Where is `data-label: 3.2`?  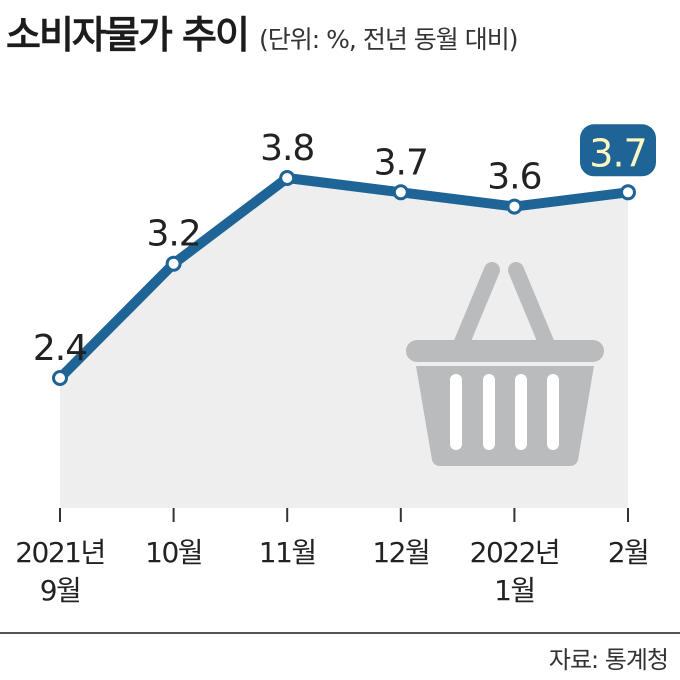
data-label: 3.2 is located at coordinates (173, 234).